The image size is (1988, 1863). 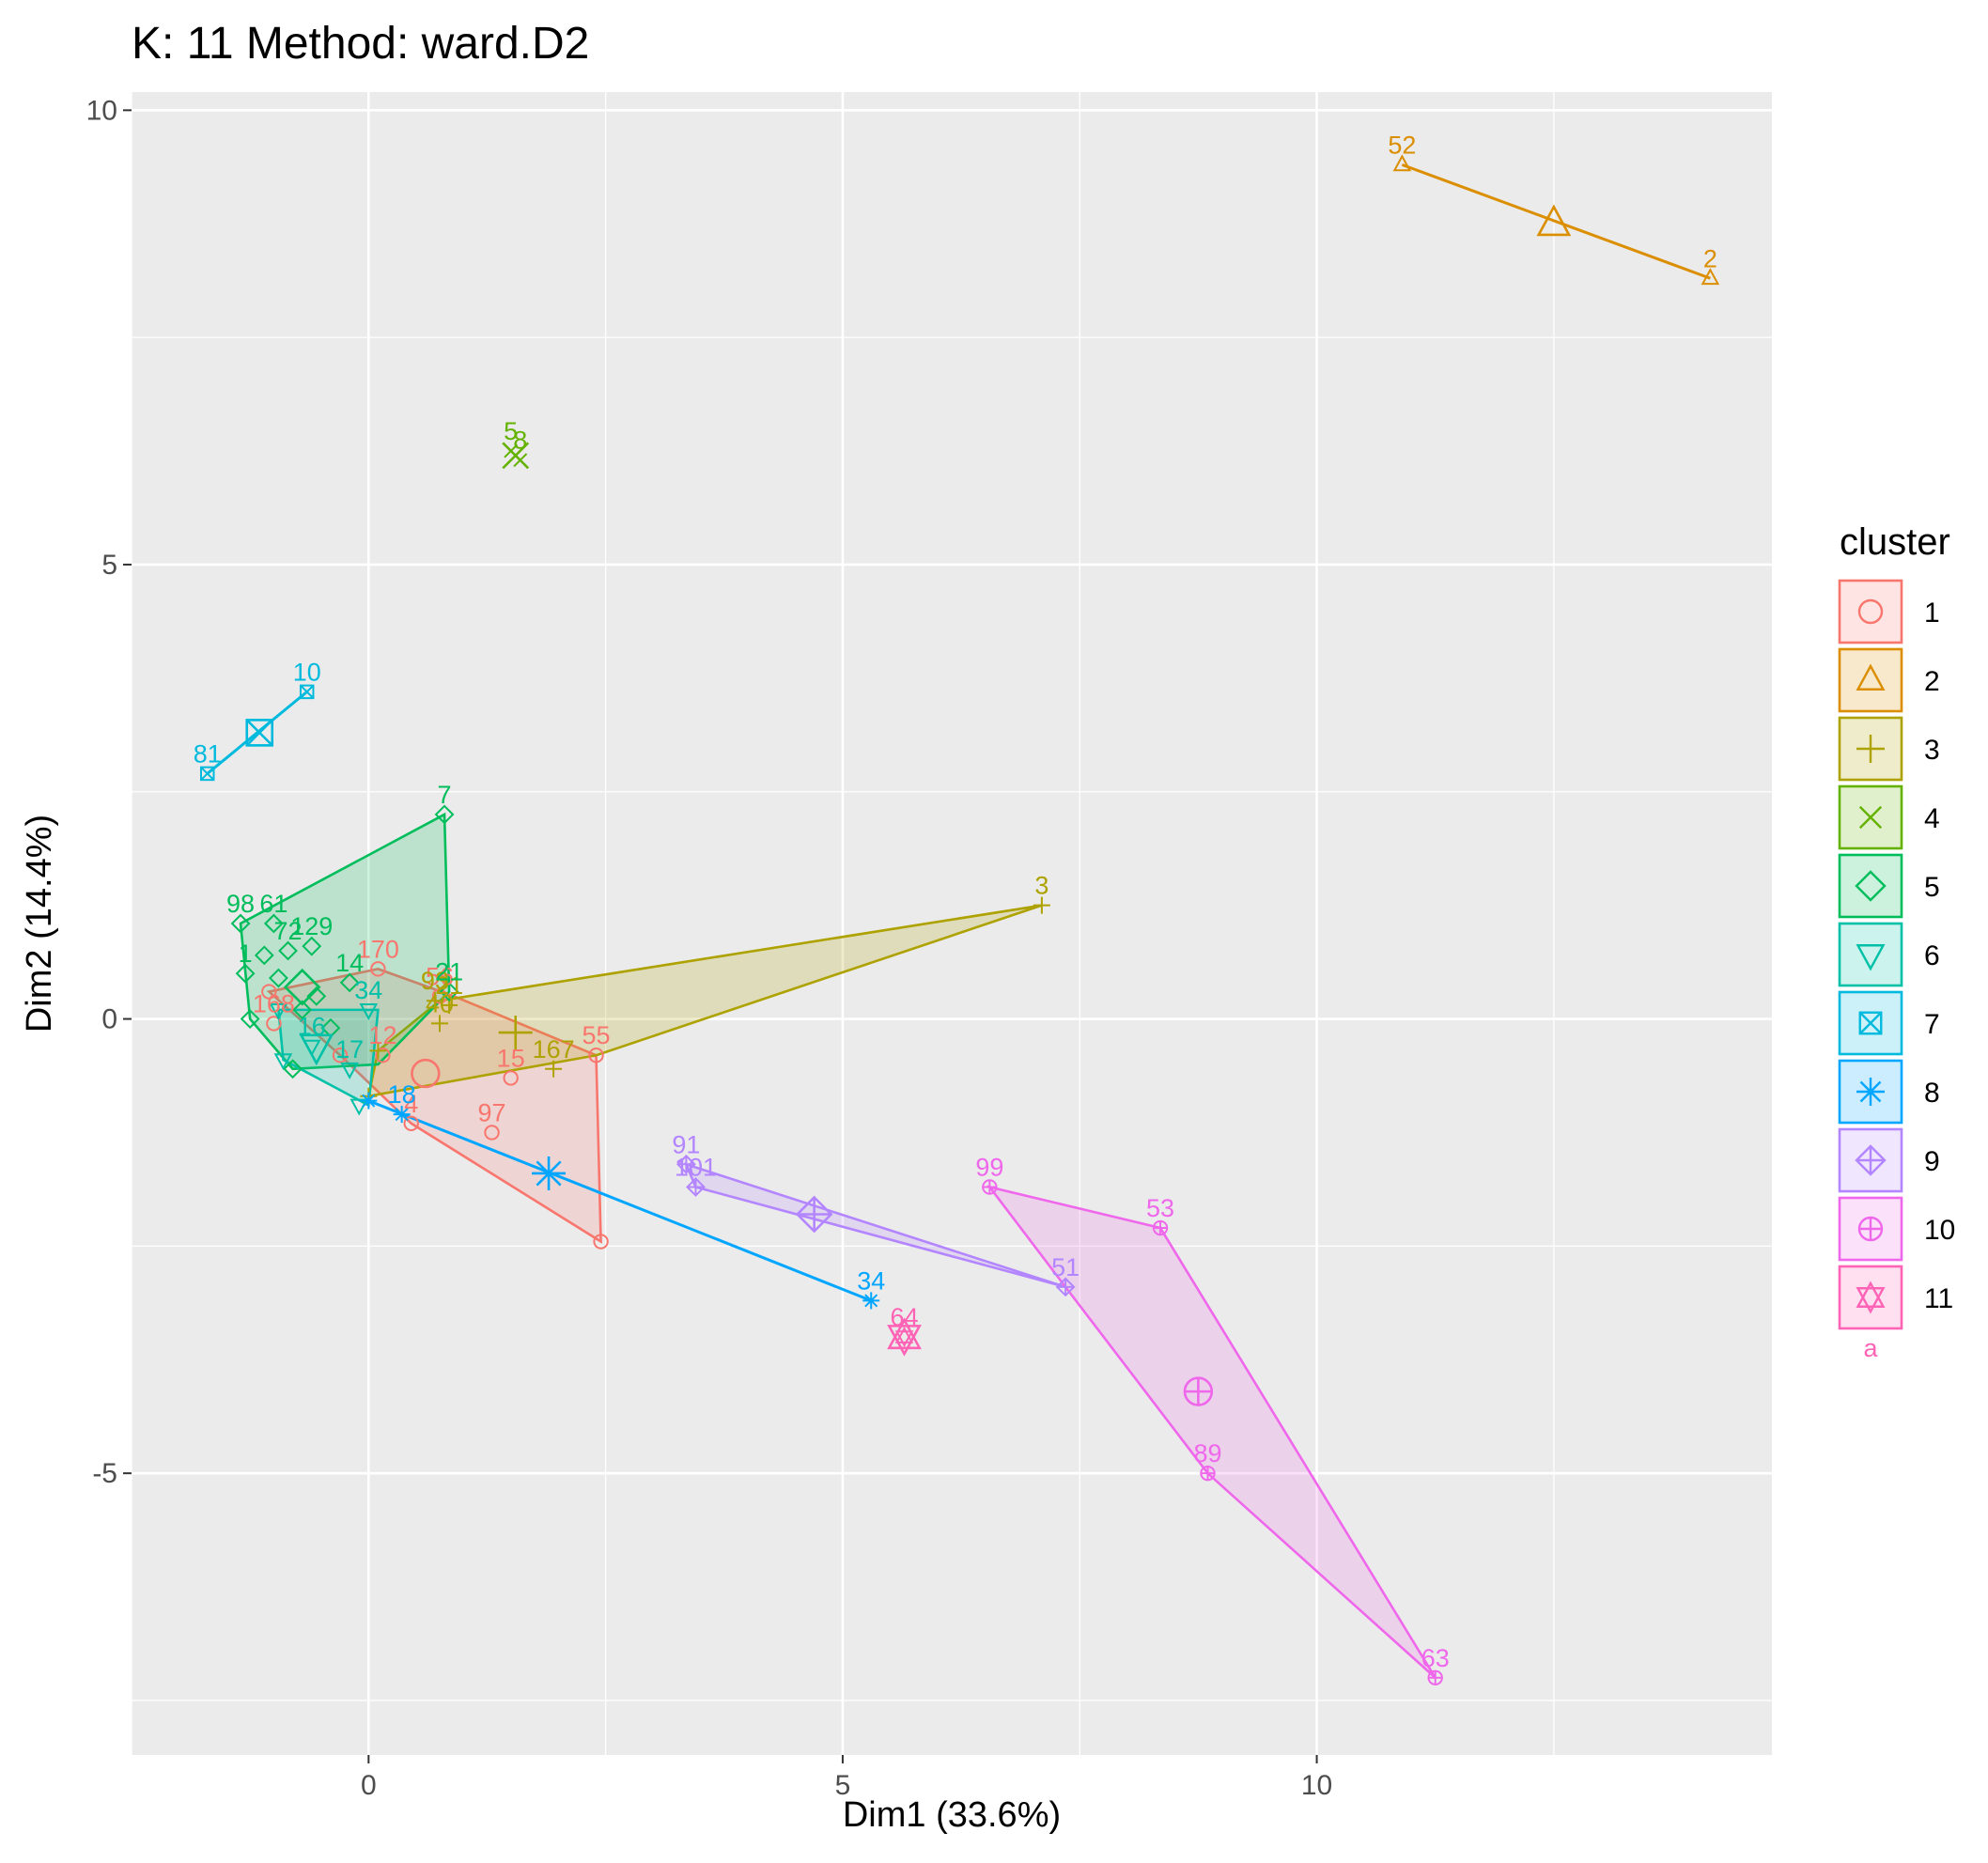 What do you see at coordinates (273, 904) in the screenshot?
I see `point-label: 61` at bounding box center [273, 904].